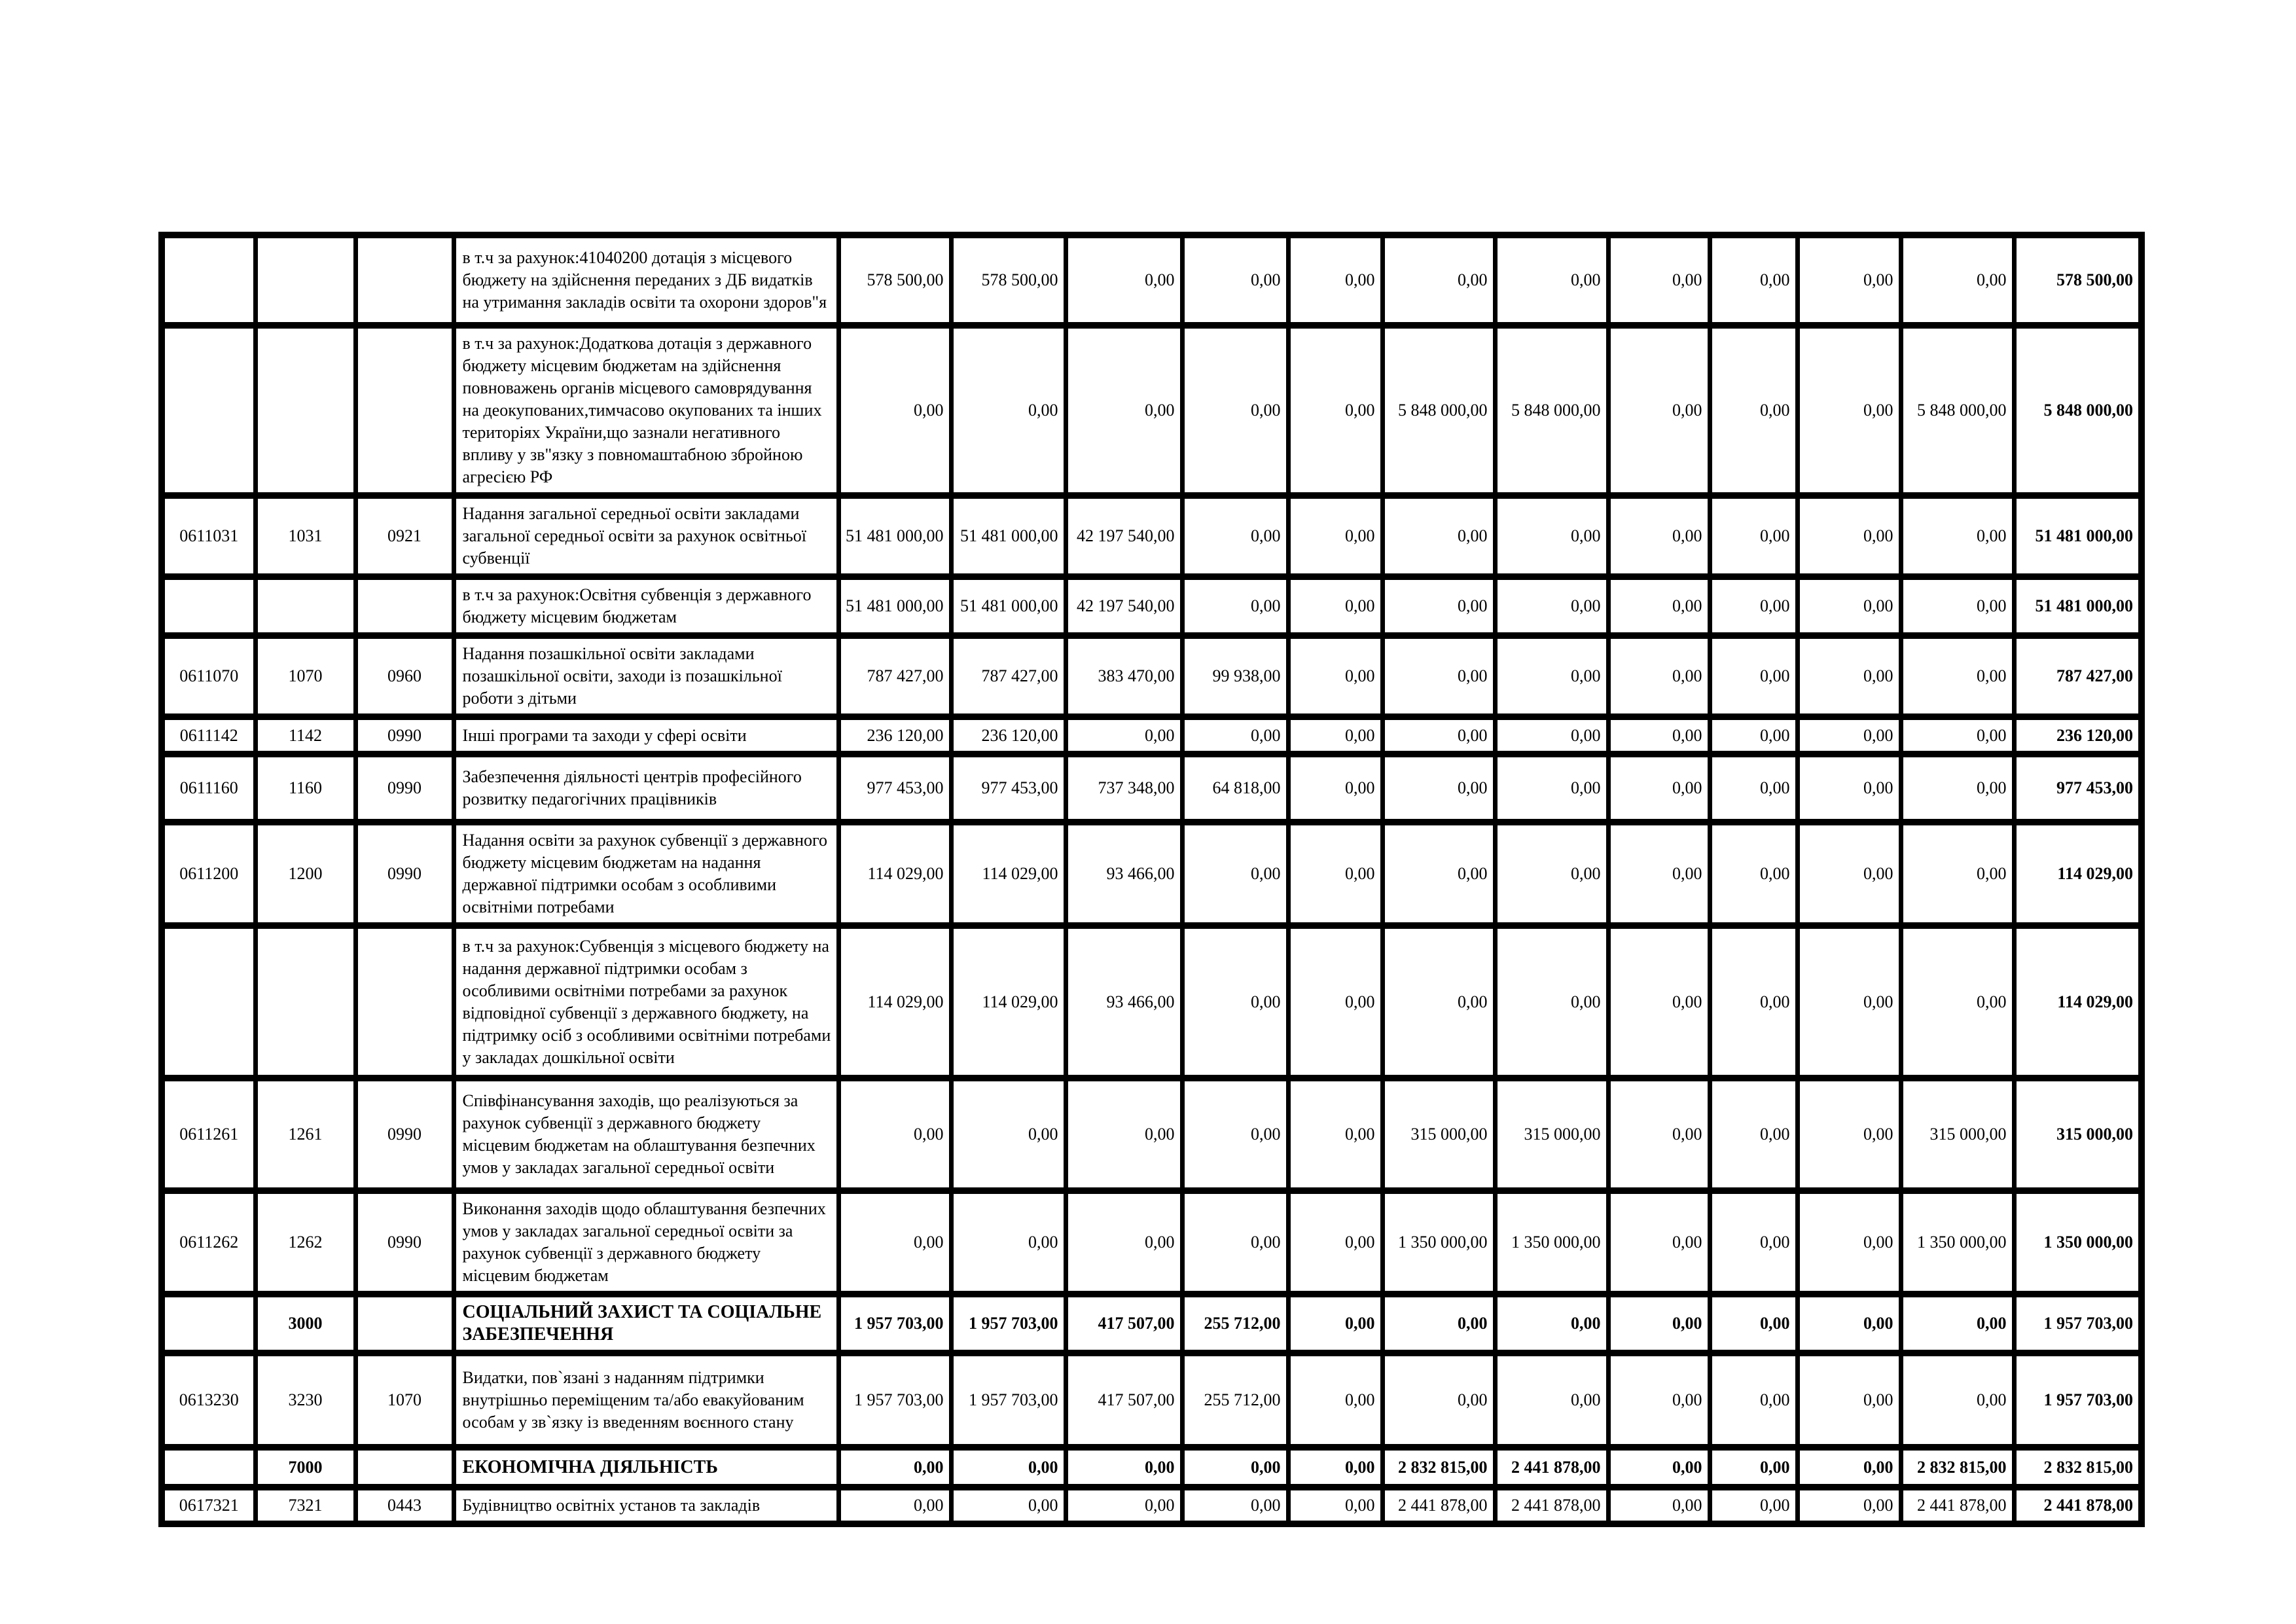 This screenshot has width=2296, height=1624. What do you see at coordinates (208, 1242) in the screenshot?
I see `program-code-cell: 0611262` at bounding box center [208, 1242].